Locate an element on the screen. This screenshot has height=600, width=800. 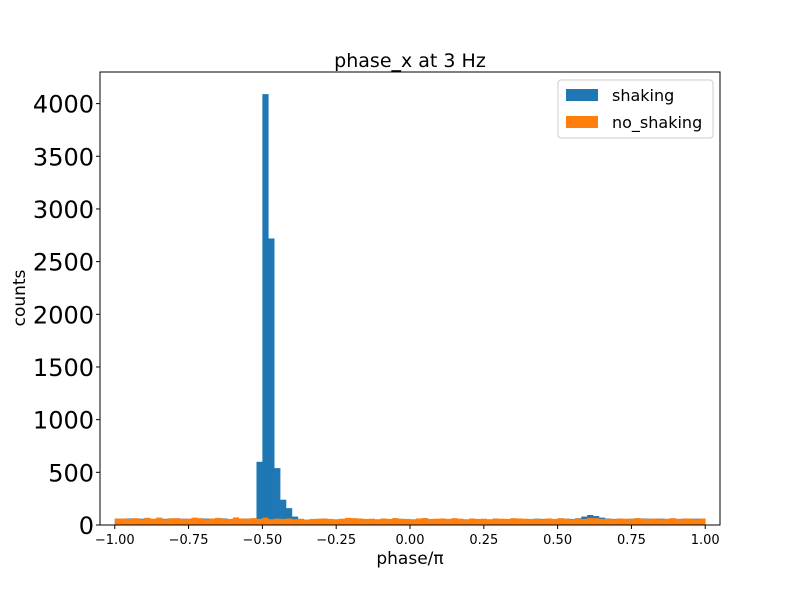
legend-swatch-no-shaking is located at coordinates (582, 122).